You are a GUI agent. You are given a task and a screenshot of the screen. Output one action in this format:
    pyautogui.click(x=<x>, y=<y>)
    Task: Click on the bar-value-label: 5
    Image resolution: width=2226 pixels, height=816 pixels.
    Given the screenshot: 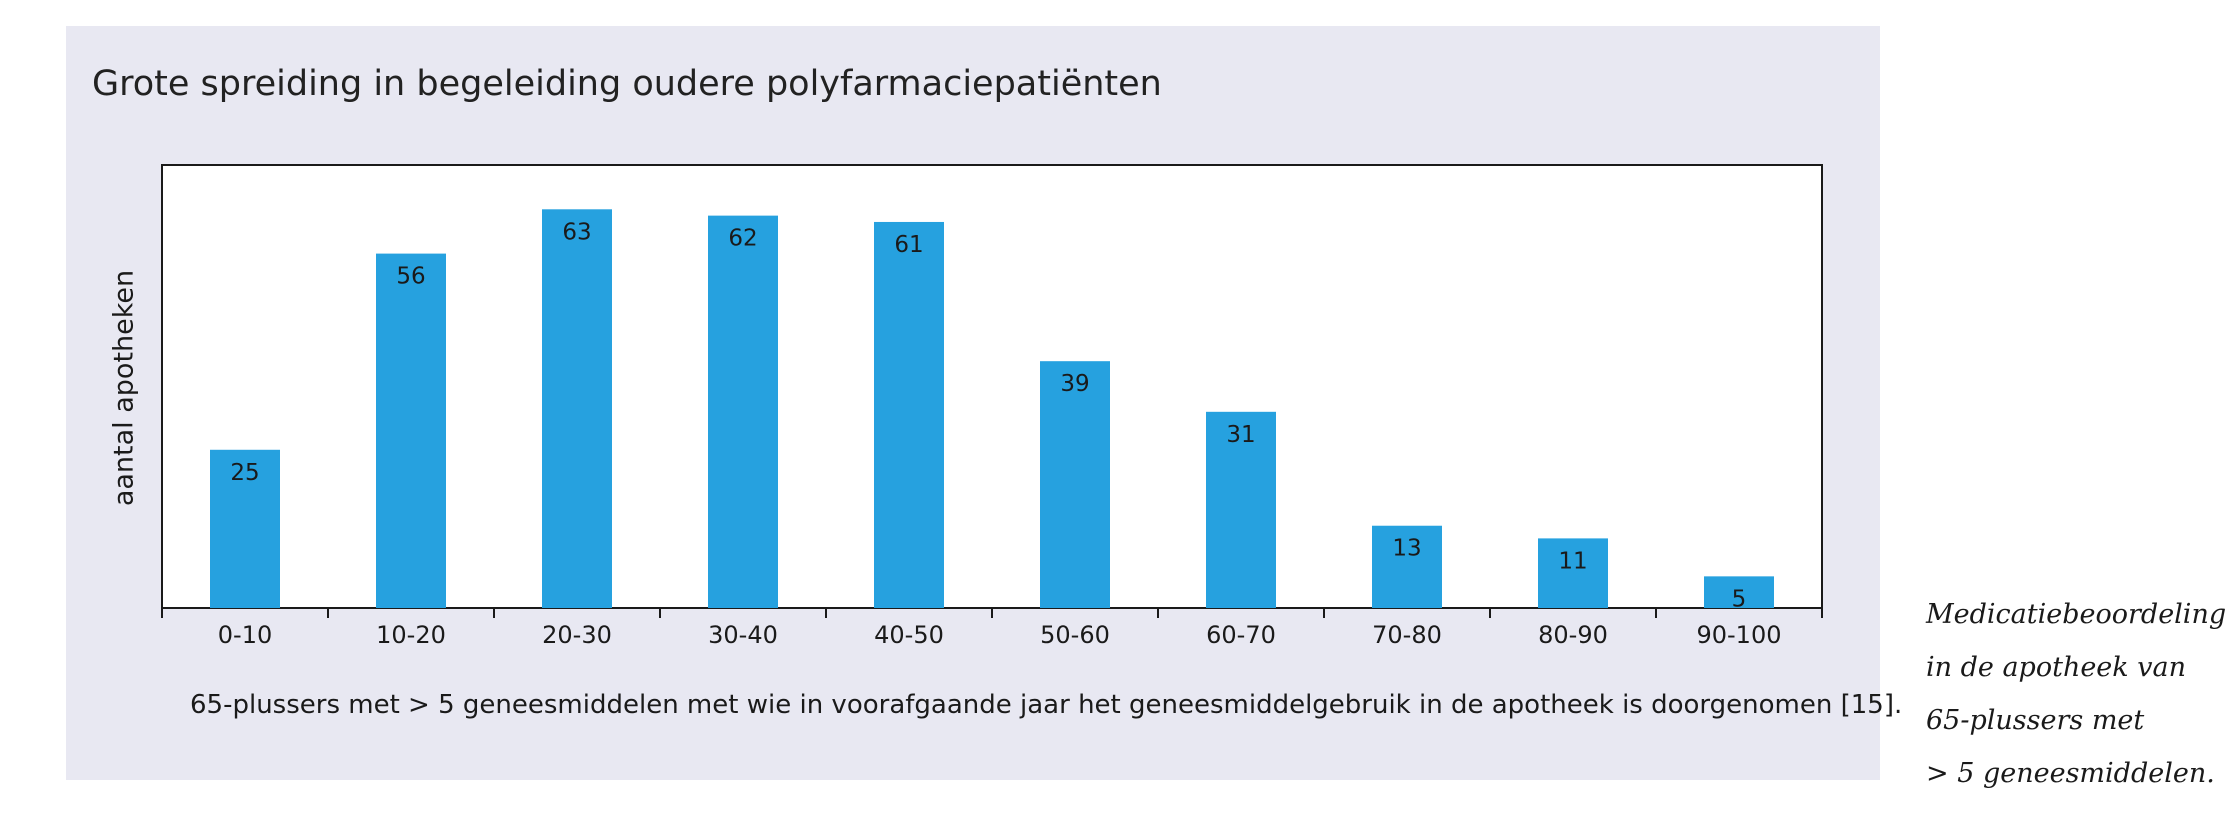 What is the action you would take?
    pyautogui.click(x=1739, y=599)
    